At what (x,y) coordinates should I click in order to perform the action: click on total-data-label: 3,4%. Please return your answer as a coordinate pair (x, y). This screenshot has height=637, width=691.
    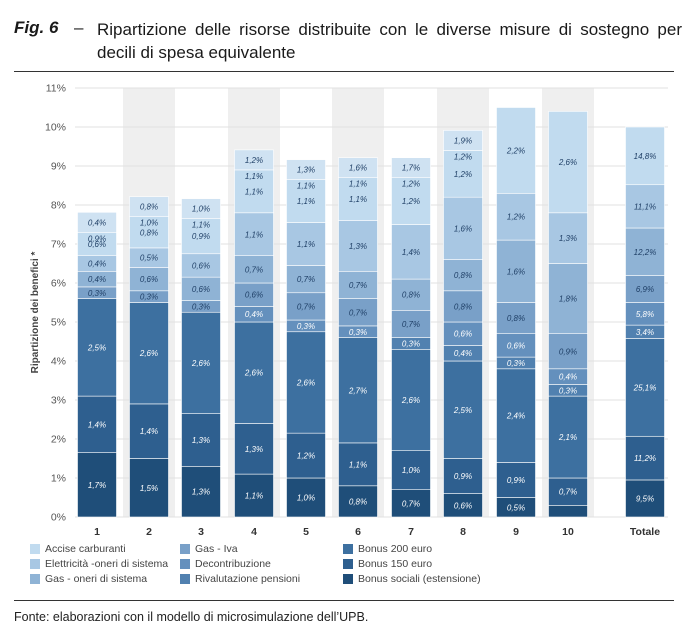
    Looking at the image, I should click on (645, 332).